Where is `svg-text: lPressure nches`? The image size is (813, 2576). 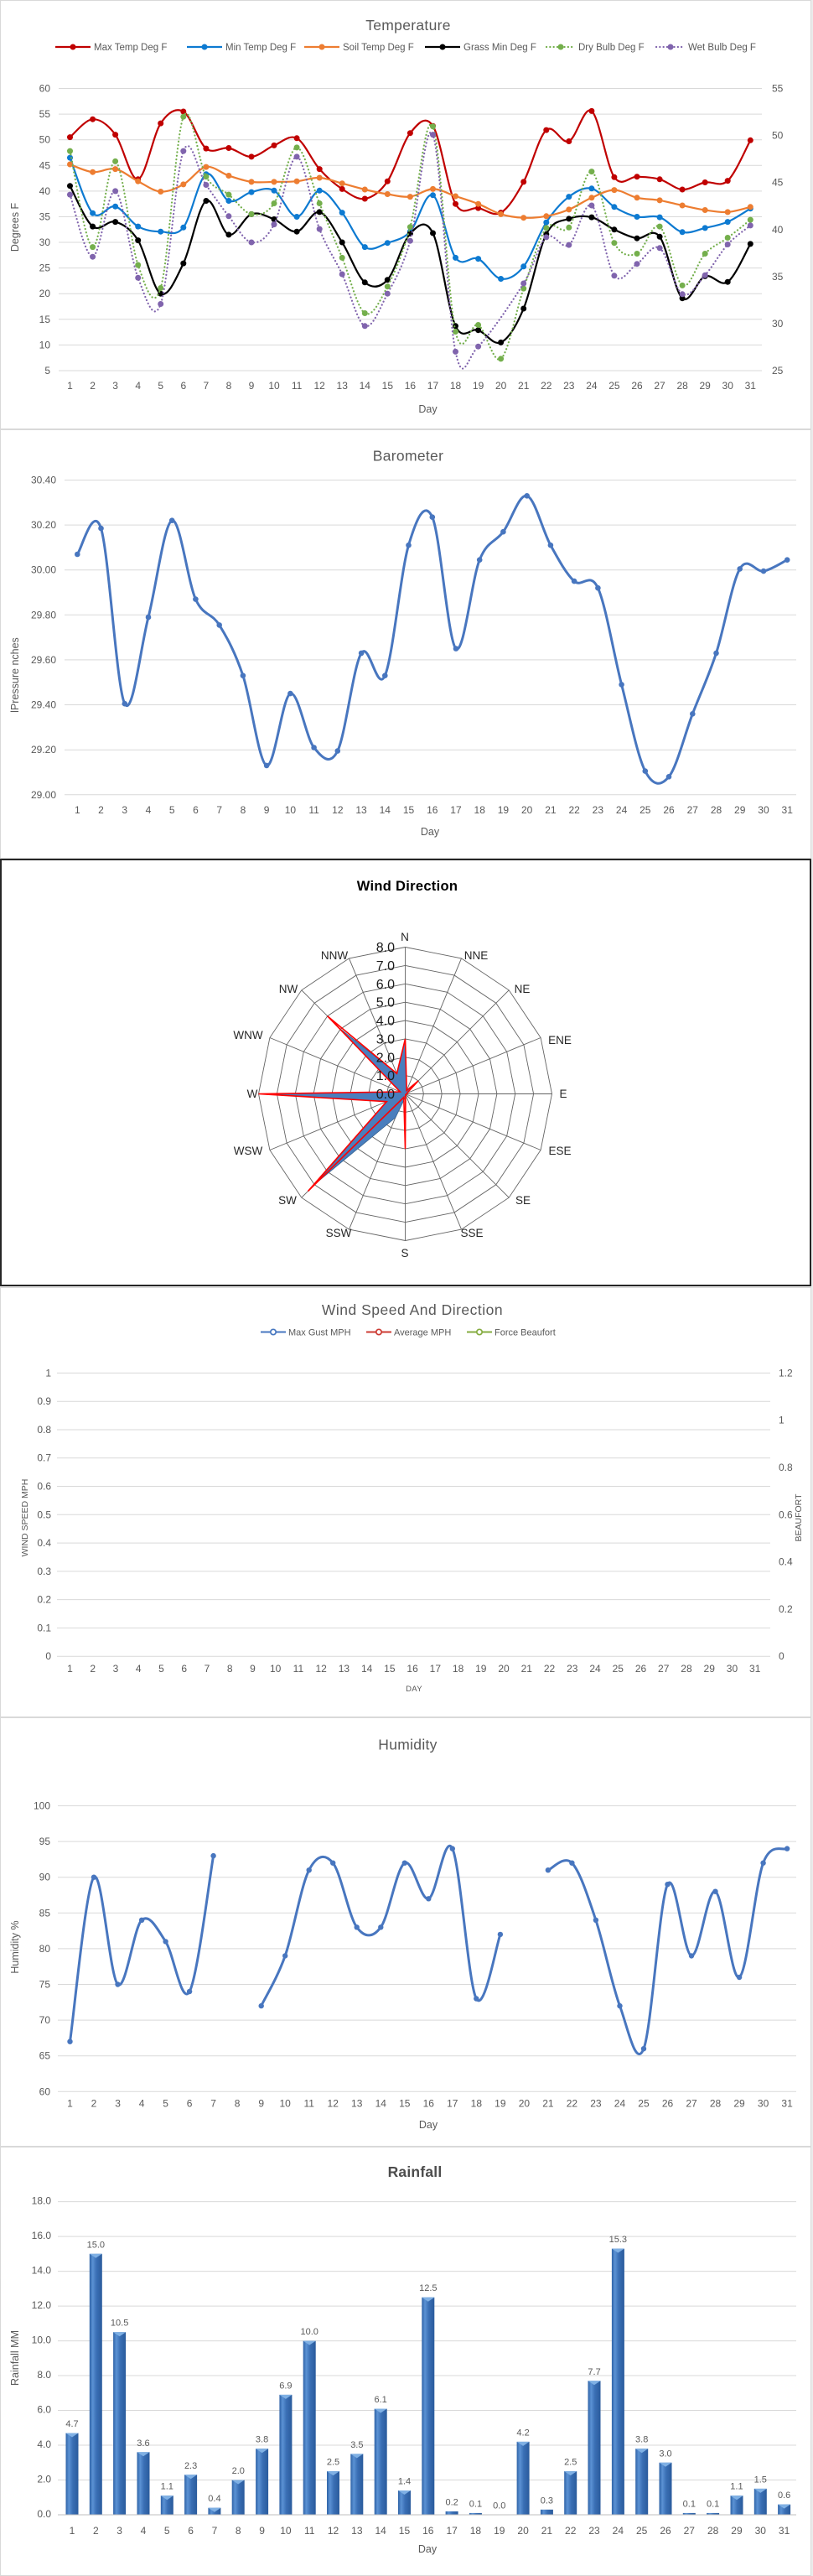 svg-text: lPressure nches is located at coordinates (15, 675).